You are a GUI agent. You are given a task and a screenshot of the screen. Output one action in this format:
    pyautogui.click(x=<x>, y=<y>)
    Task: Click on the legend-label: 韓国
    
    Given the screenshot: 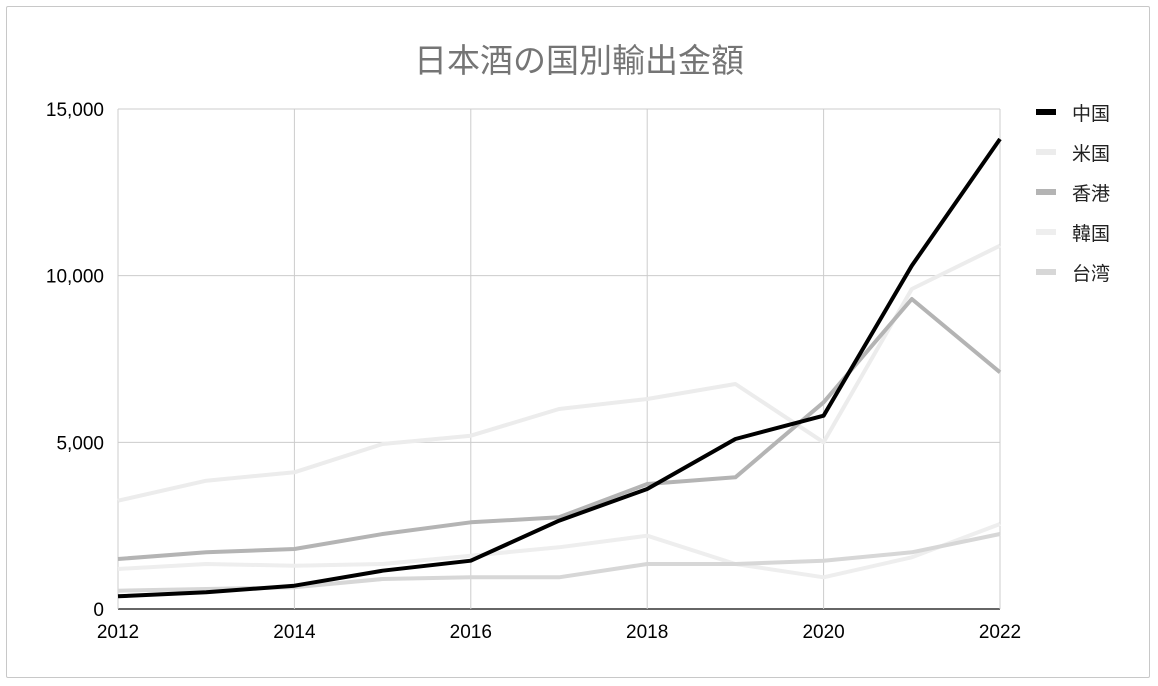 What is the action you would take?
    pyautogui.click(x=1091, y=233)
    